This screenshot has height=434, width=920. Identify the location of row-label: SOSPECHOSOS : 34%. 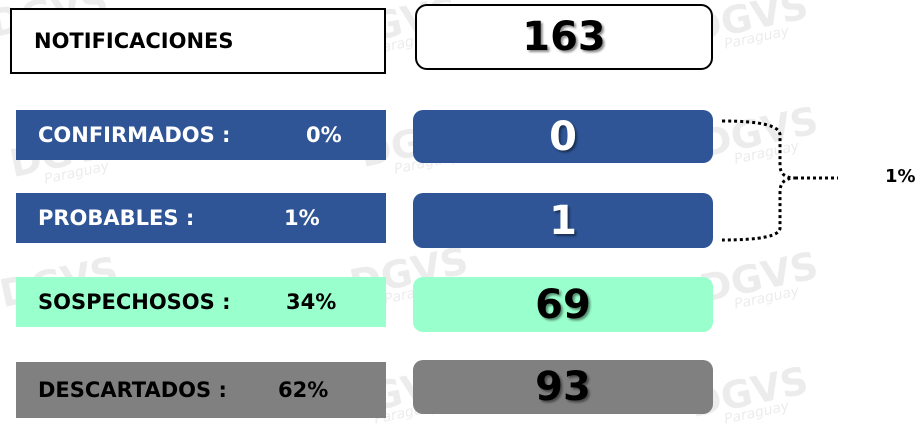
(201, 302).